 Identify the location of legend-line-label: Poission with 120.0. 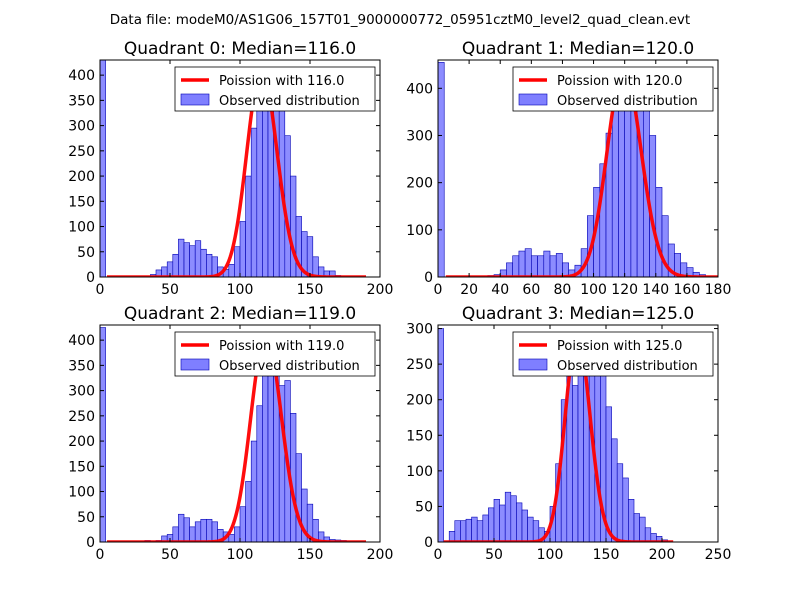
(619, 81).